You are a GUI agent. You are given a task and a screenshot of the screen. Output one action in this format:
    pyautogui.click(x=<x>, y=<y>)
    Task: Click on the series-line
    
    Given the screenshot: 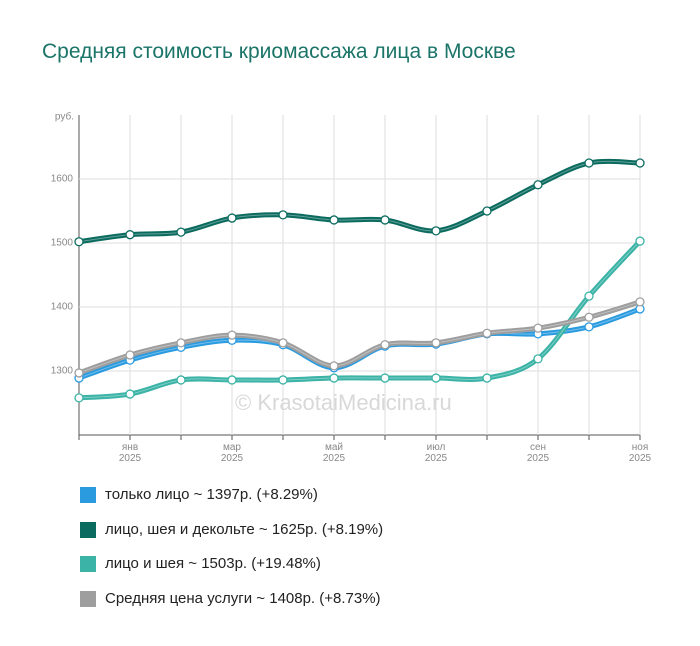 What is the action you would take?
    pyautogui.click(x=359, y=201)
    